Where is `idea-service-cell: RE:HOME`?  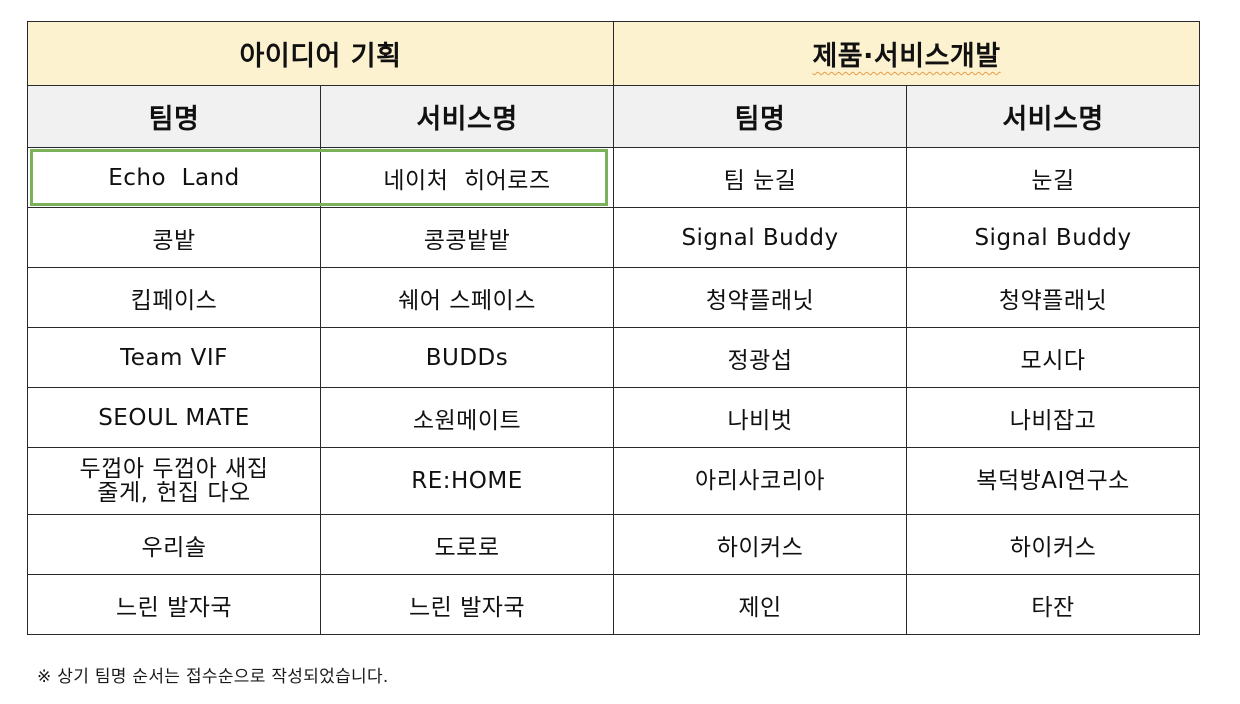 idea-service-cell: RE:HOME is located at coordinates (467, 481).